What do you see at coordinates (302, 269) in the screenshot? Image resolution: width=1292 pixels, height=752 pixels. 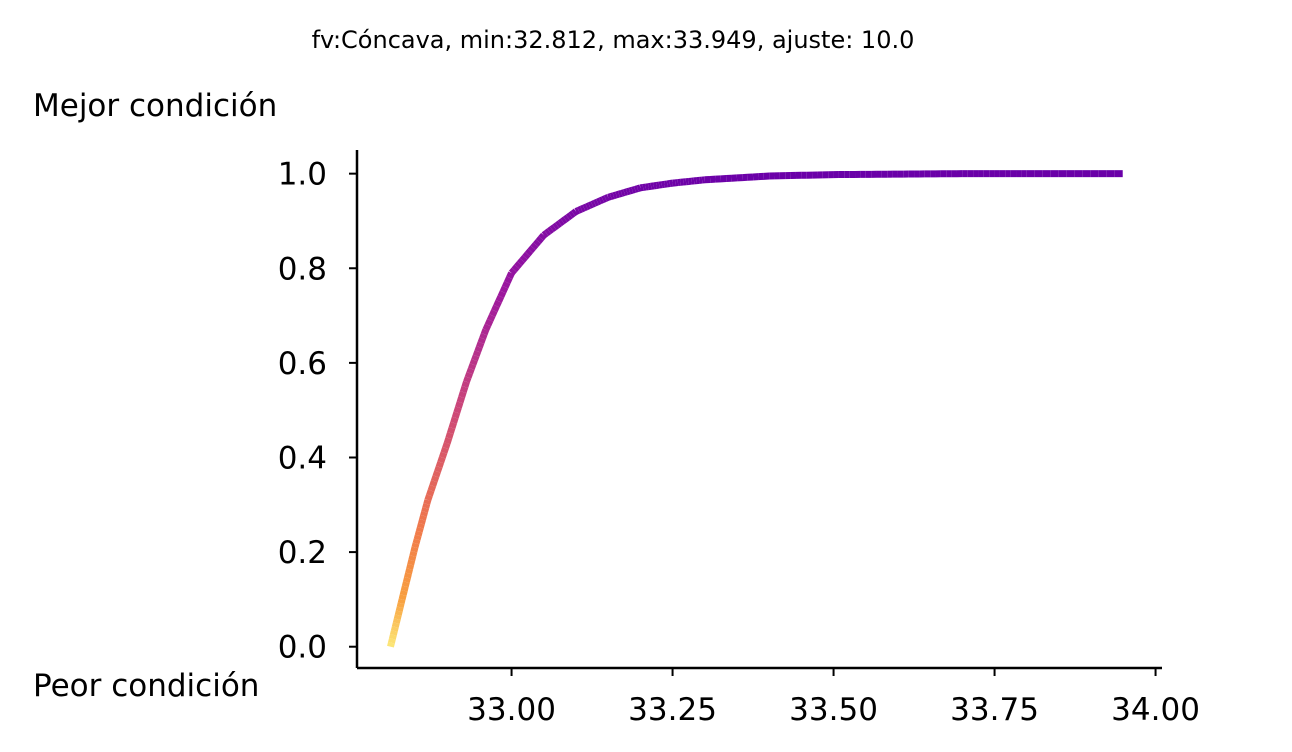 I see `y-tick-label: 0.8` at bounding box center [302, 269].